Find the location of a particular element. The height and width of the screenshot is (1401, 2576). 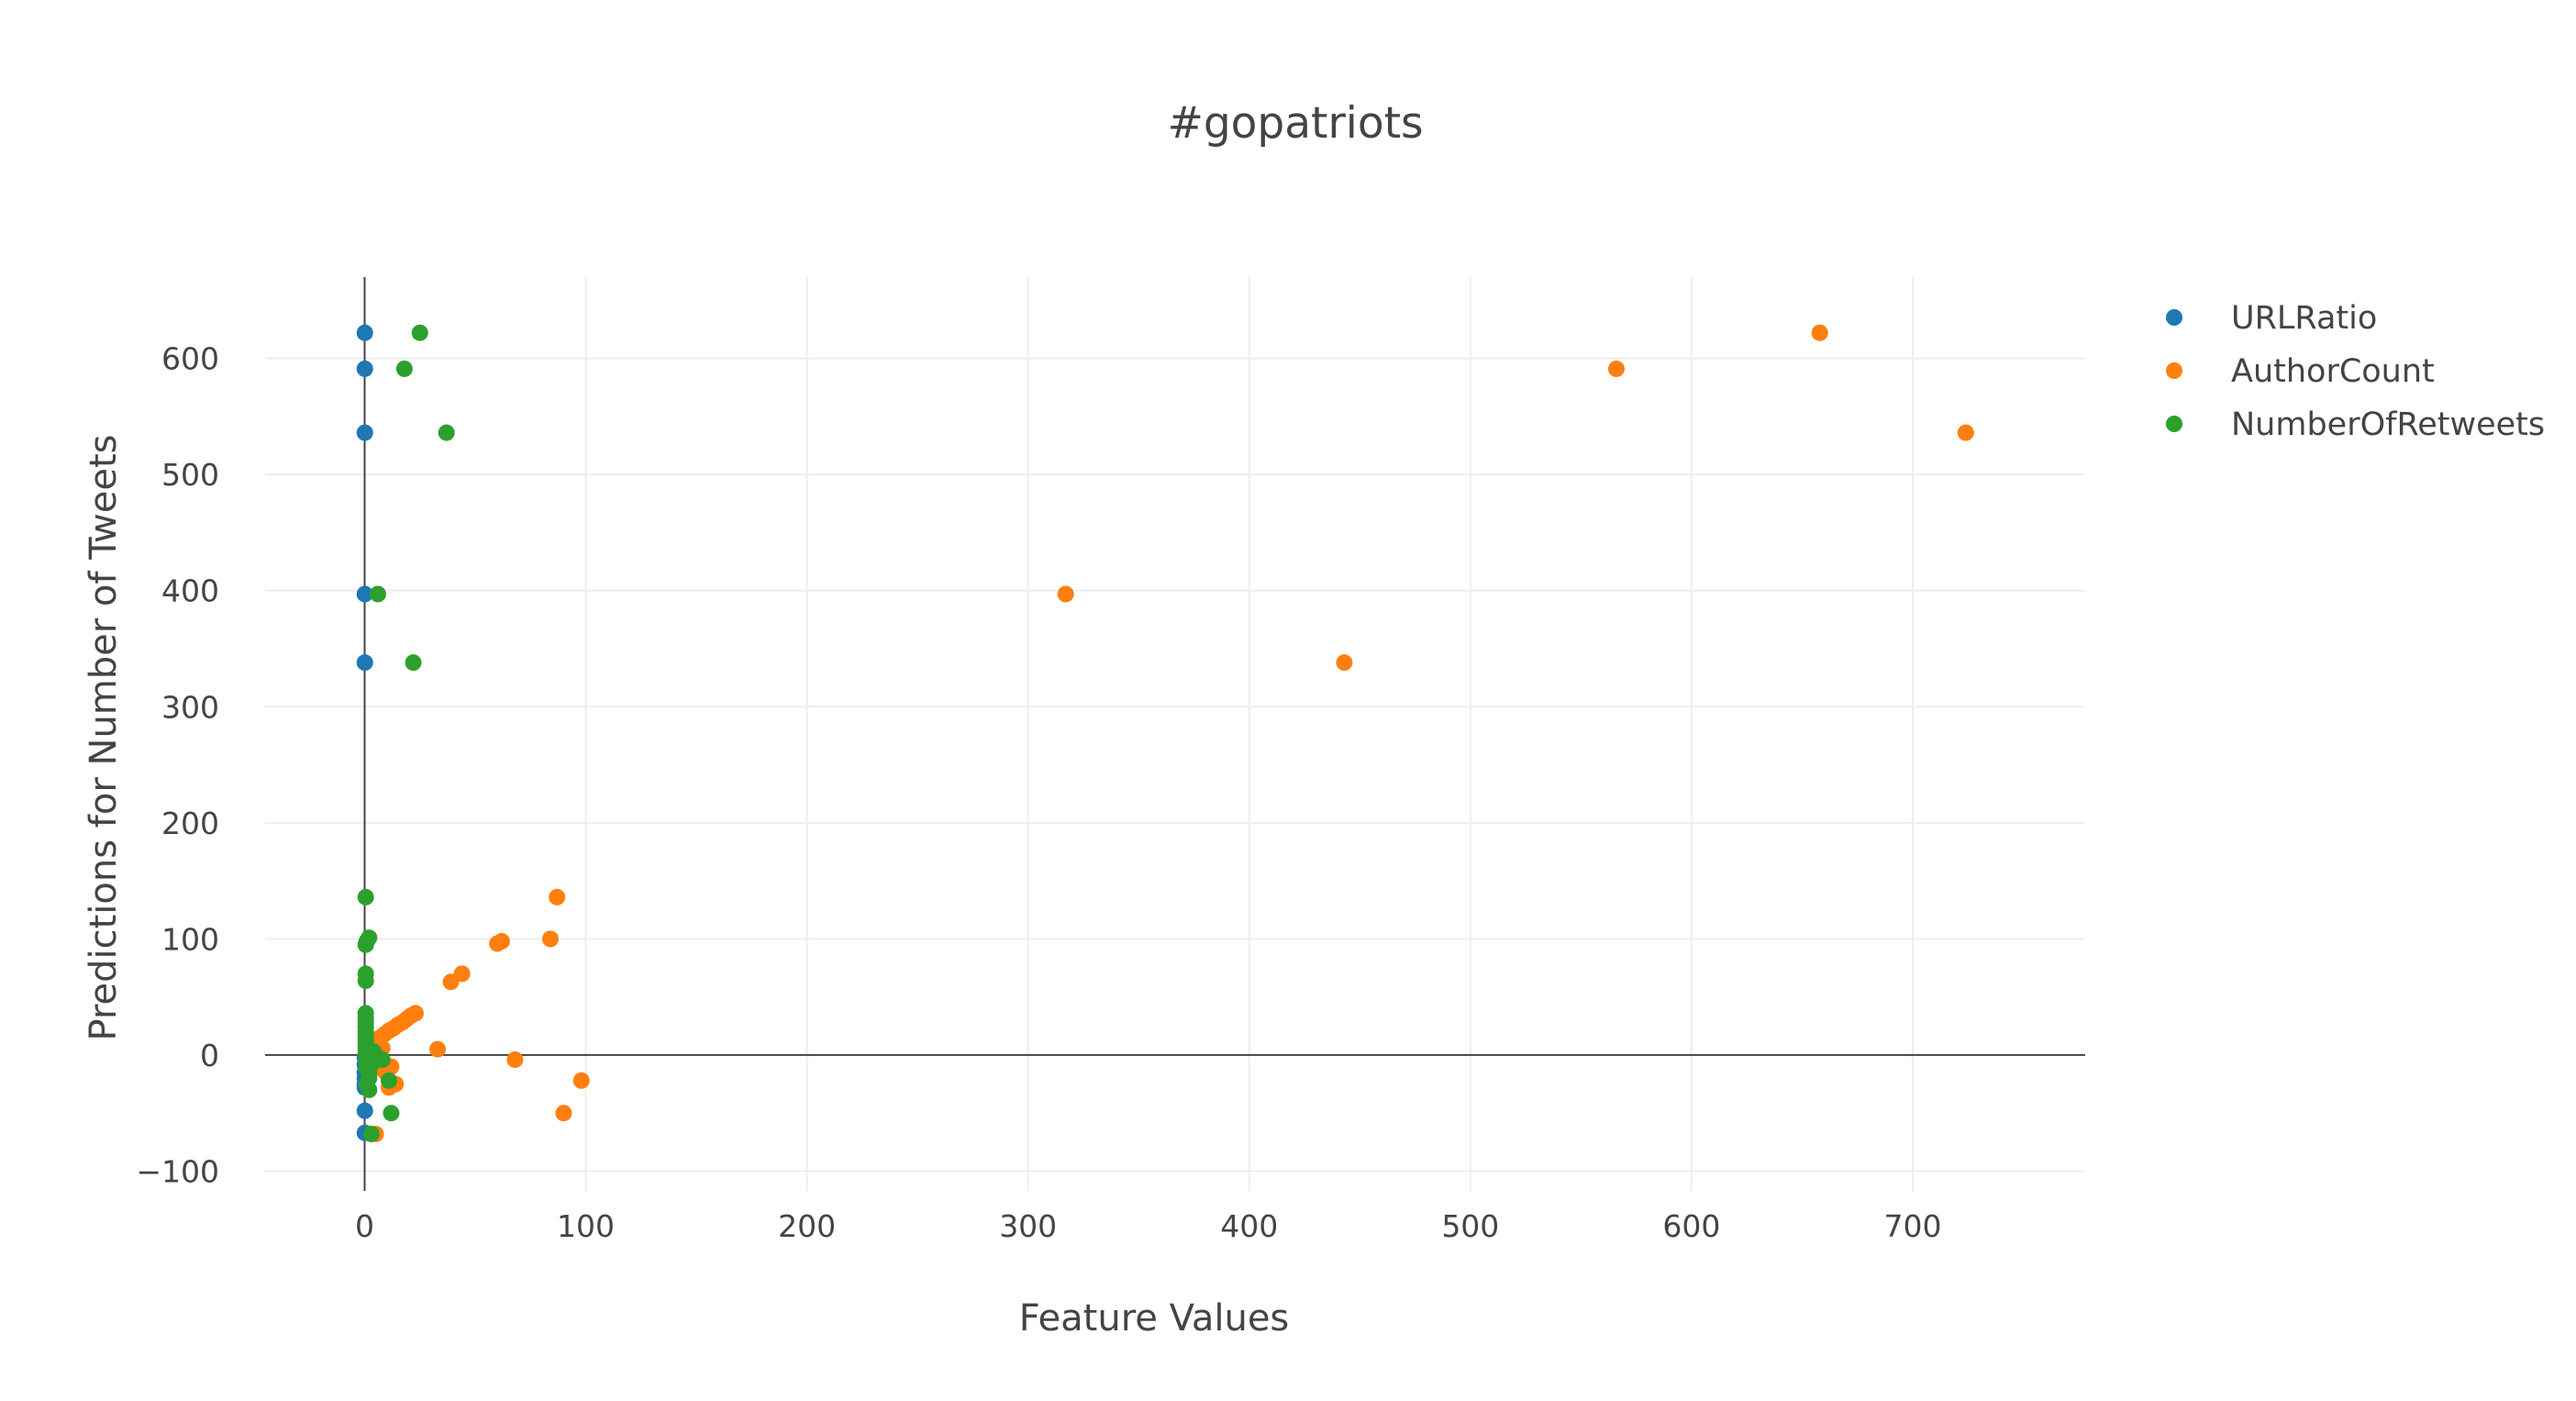

y-tick-label: 500 is located at coordinates (190, 475).